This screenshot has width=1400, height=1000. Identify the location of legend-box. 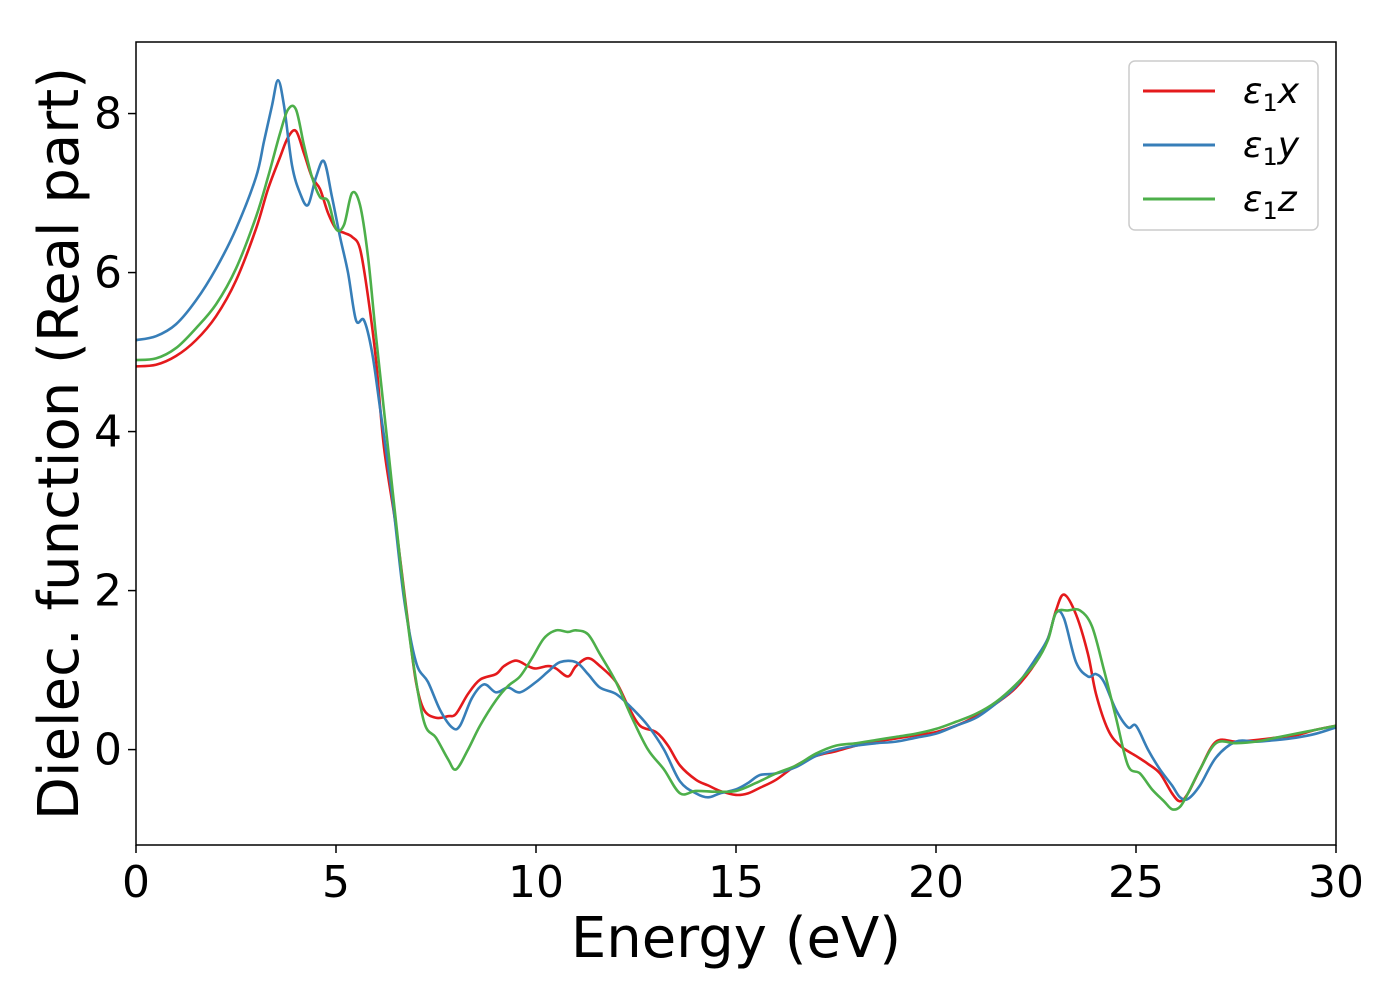
(1223, 145).